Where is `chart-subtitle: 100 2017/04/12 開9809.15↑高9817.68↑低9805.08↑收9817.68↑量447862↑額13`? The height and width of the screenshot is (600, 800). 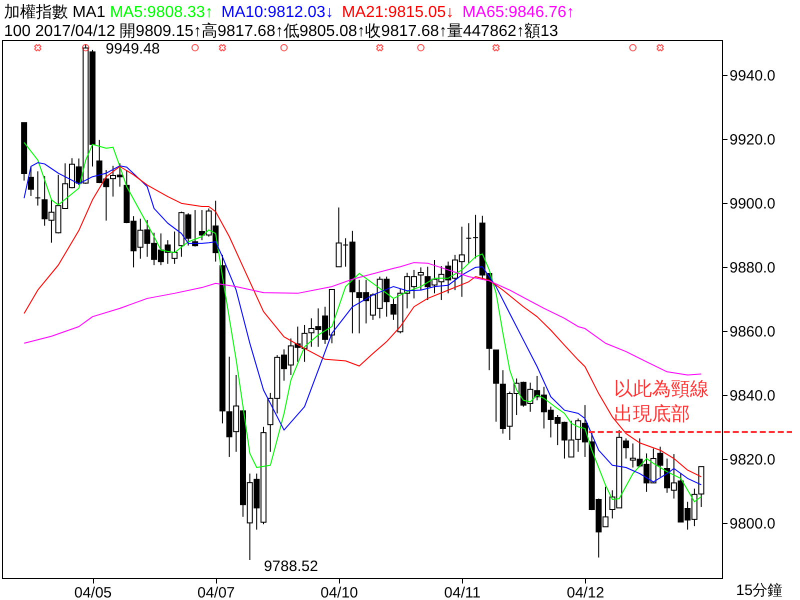
chart-subtitle: 100 2017/04/12 開9809.15↑高9817.68↑低9805.08↑收9817.68↑量447862↑額13 is located at coordinates (281, 31).